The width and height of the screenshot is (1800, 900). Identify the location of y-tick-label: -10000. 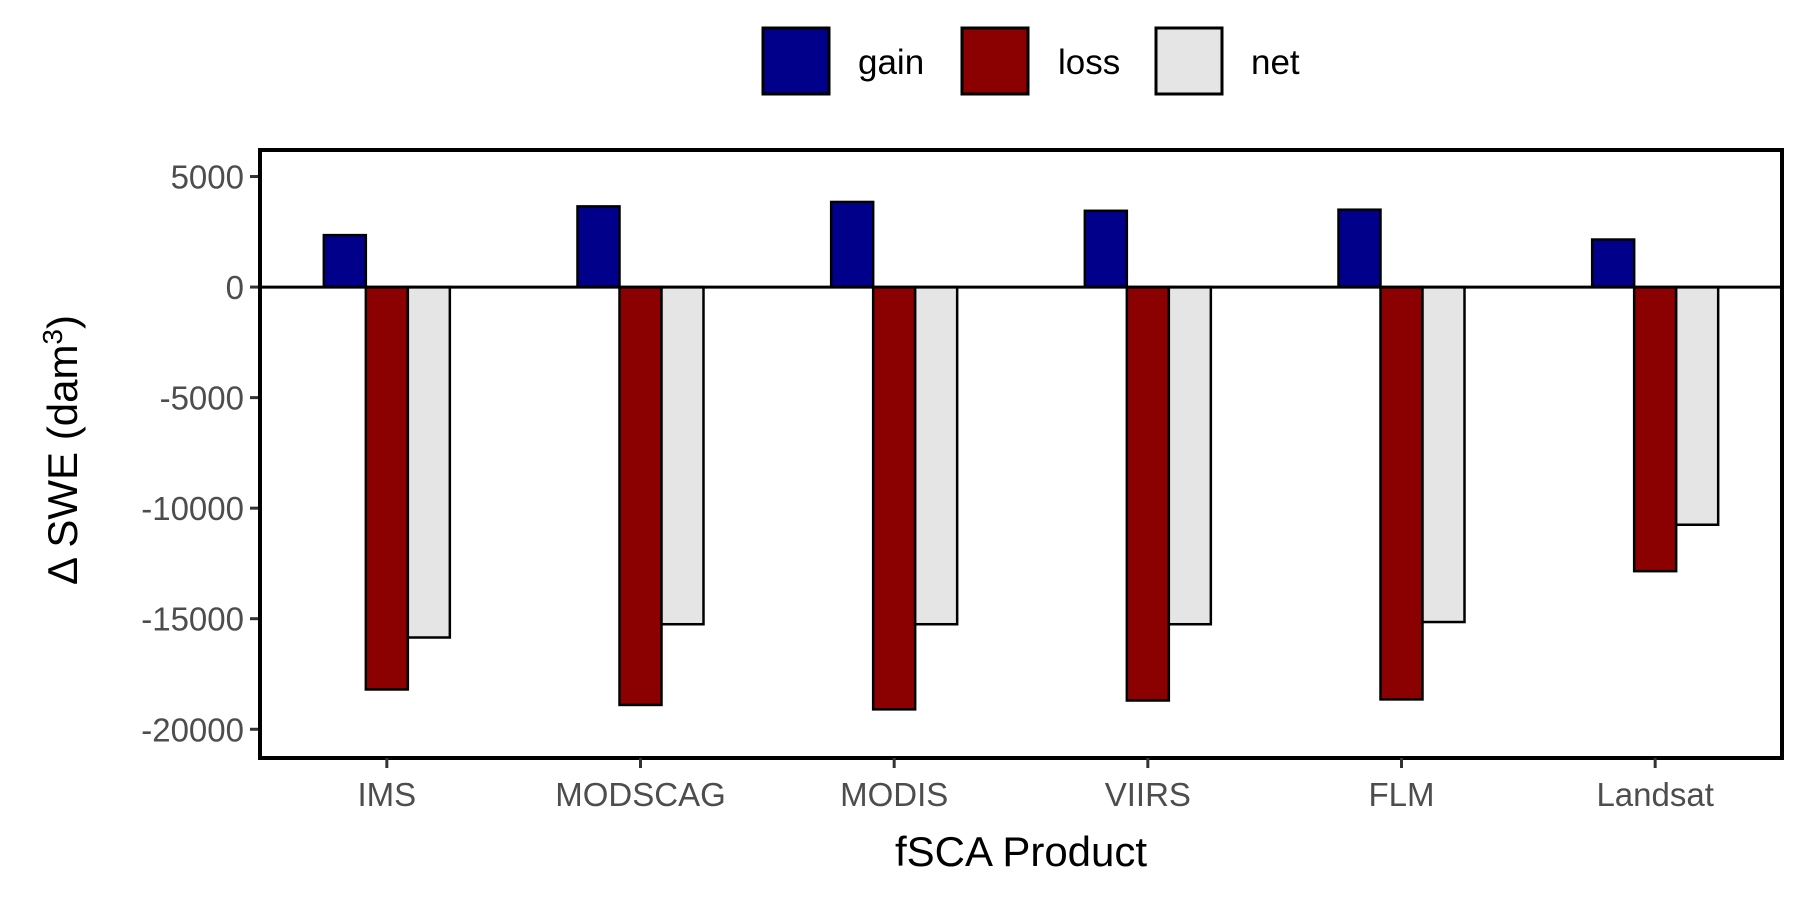
(192, 508).